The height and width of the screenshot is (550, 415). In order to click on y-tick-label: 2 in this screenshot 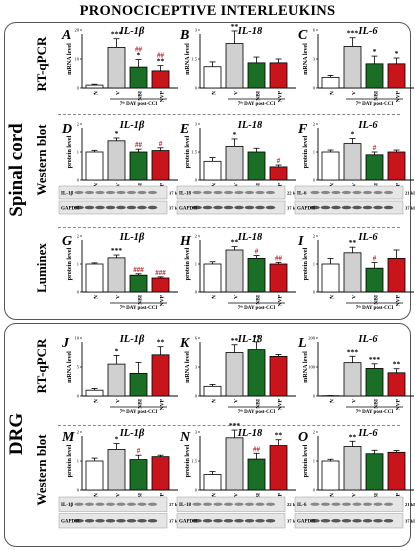, I will do `click(314, 236)`.